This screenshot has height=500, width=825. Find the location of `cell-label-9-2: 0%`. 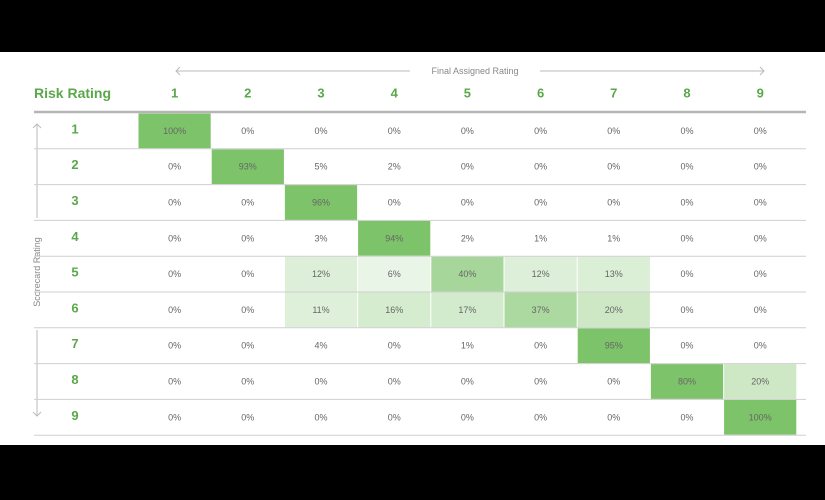

cell-label-9-2: 0% is located at coordinates (247, 417).